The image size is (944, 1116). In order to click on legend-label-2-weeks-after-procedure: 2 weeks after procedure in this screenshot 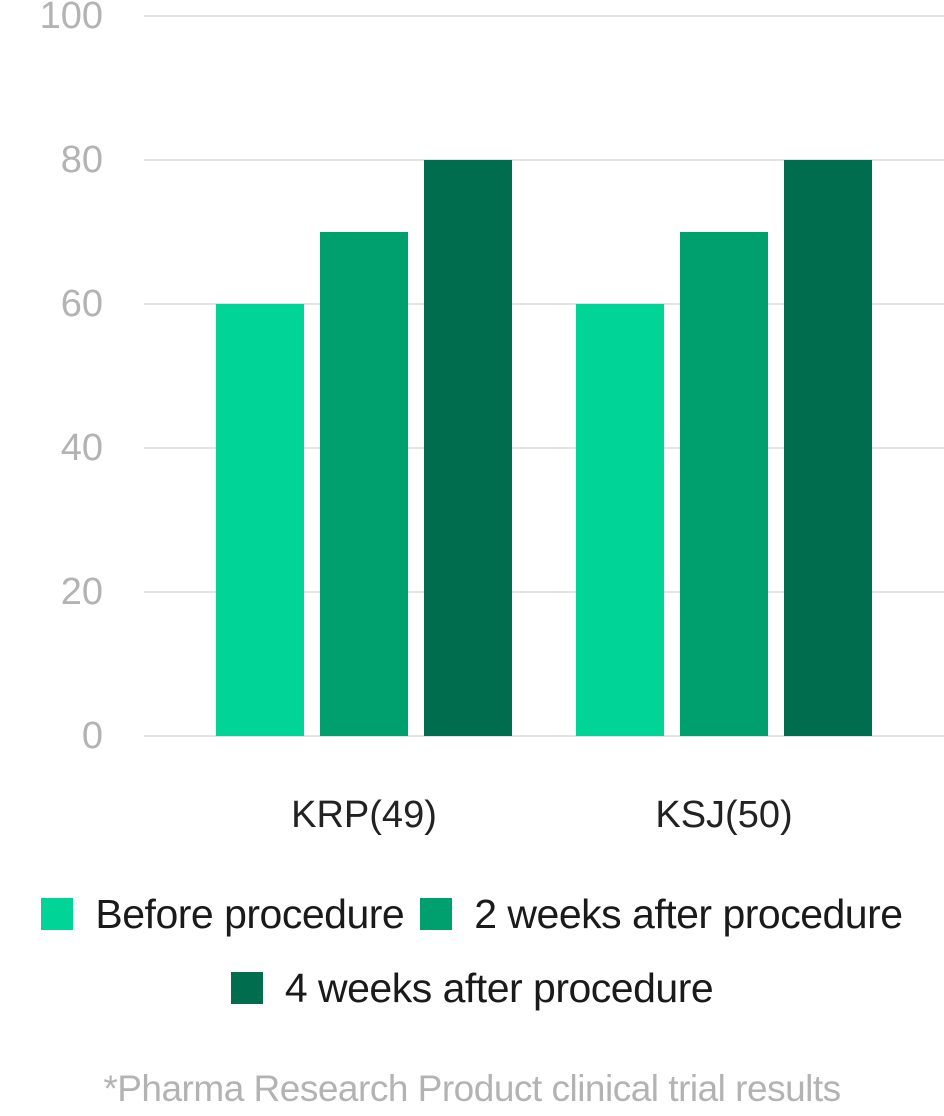, I will do `click(688, 913)`.